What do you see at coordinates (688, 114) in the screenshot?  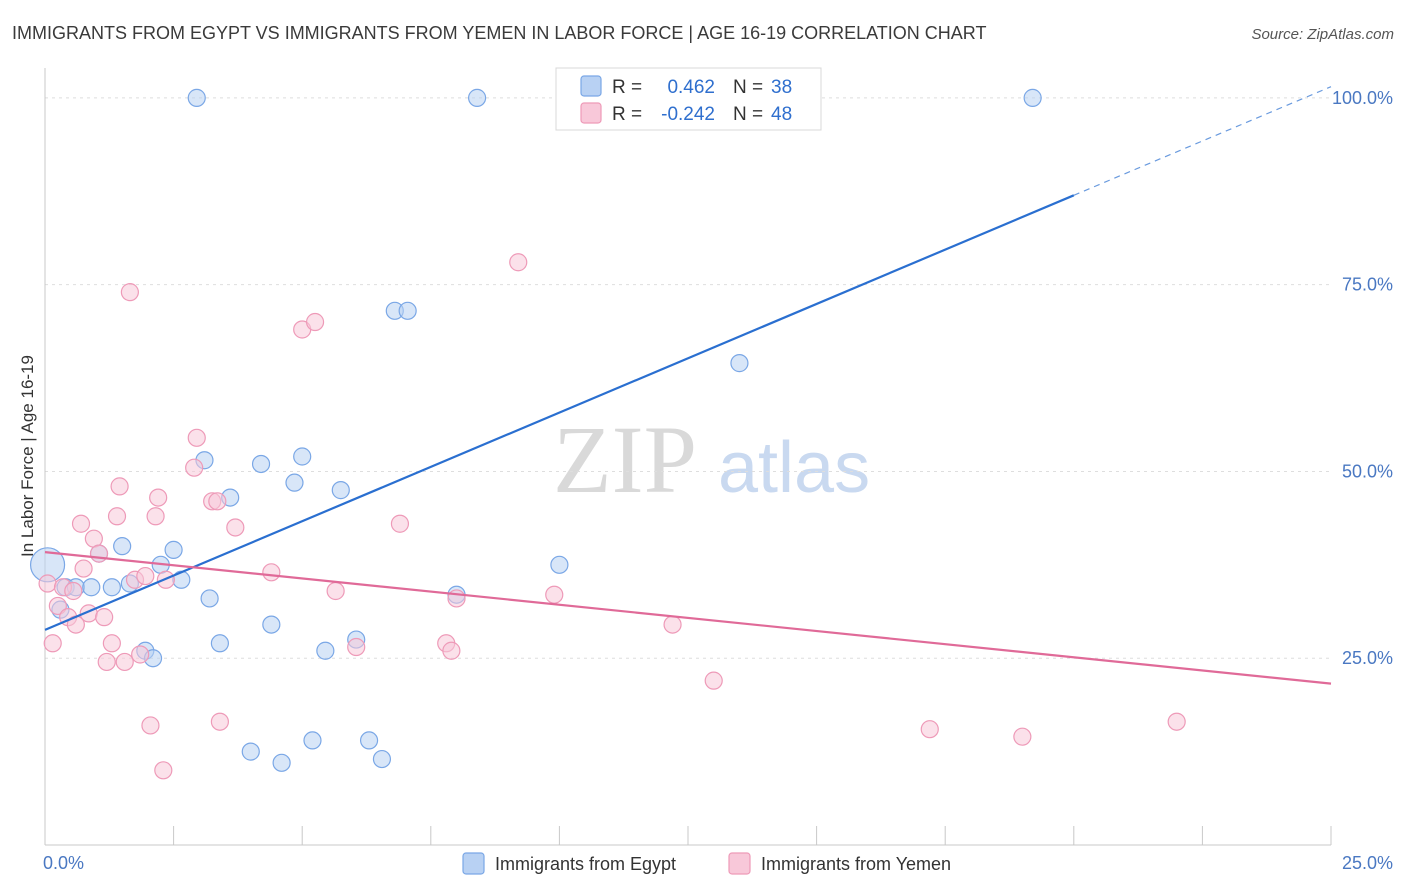 I see `legend-r-value-yemen: -0.242` at bounding box center [688, 114].